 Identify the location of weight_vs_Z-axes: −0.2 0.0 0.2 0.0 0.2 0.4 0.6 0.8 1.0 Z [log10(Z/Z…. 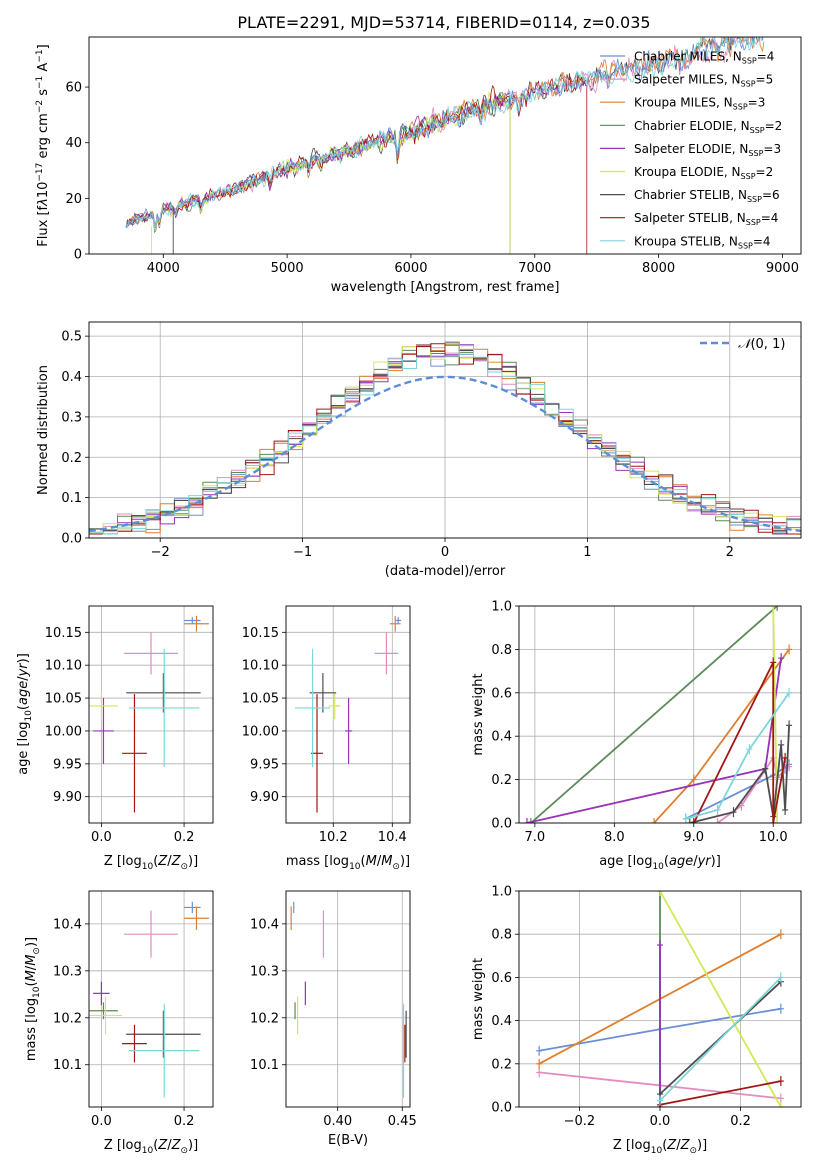
(636, 1020).